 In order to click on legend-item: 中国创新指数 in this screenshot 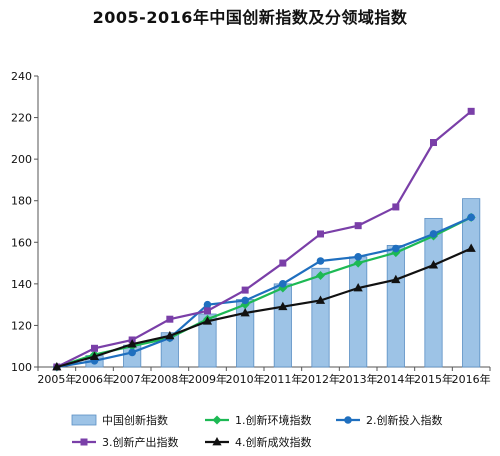, I will do `click(119, 420)`.